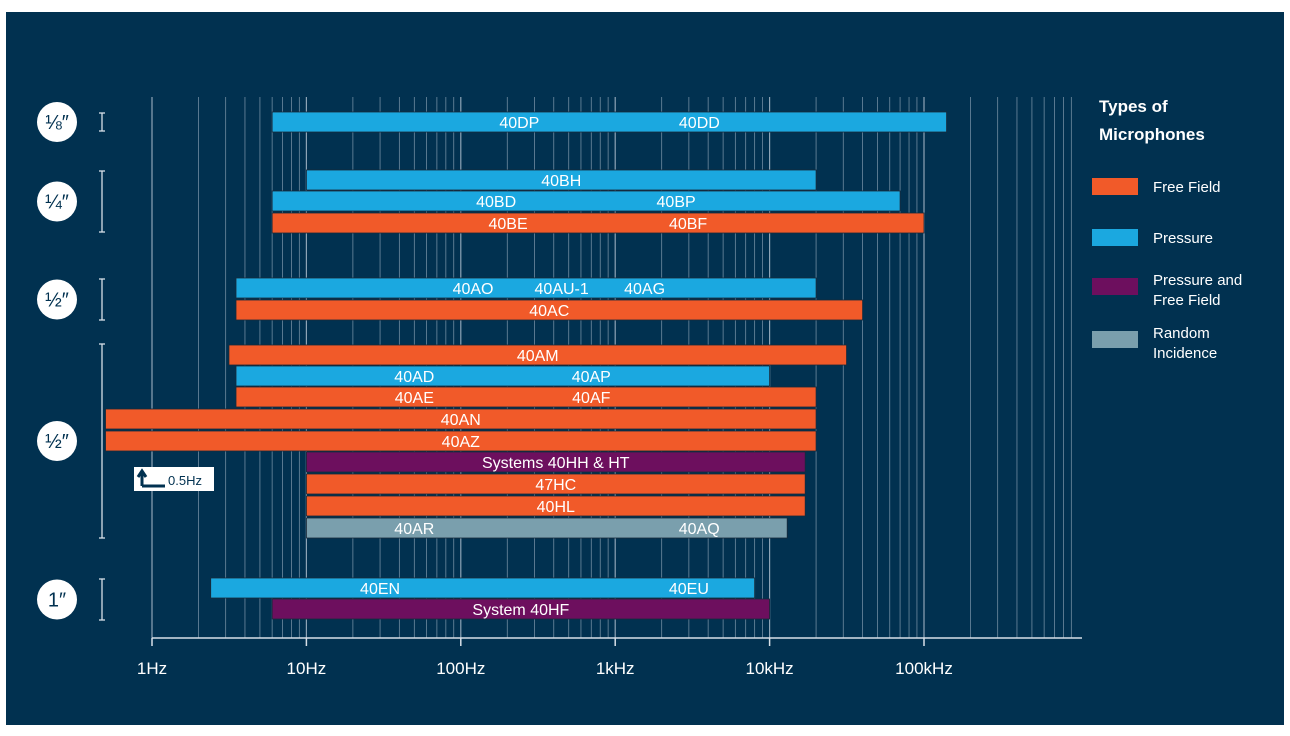 The image size is (1290, 736). Describe the element at coordinates (699, 529) in the screenshot. I see `bar-label: 40AQ` at that location.